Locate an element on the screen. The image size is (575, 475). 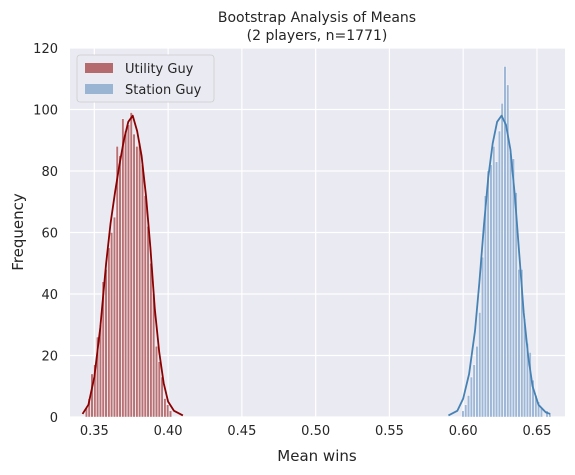
x-axis-ticks: 0.35 0.40 0.45 0.50 0.55 0.60 0.65 is located at coordinates (316, 431).